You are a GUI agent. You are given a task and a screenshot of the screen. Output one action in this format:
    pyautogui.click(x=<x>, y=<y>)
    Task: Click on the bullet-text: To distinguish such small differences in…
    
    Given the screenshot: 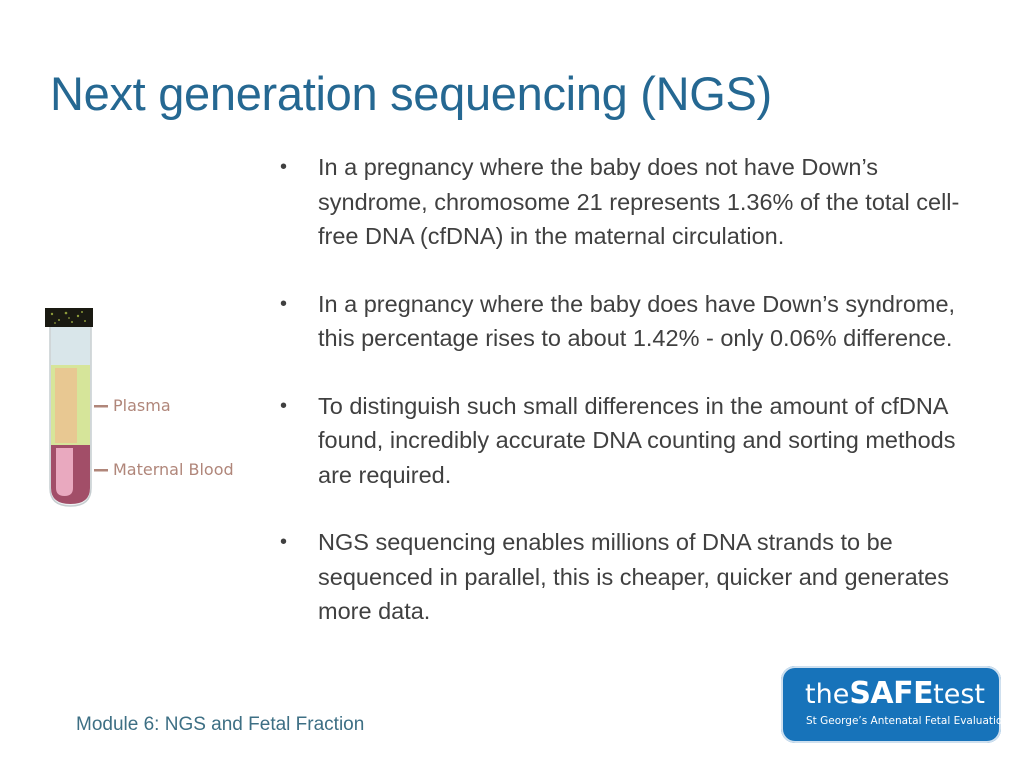 What is the action you would take?
    pyautogui.click(x=637, y=440)
    